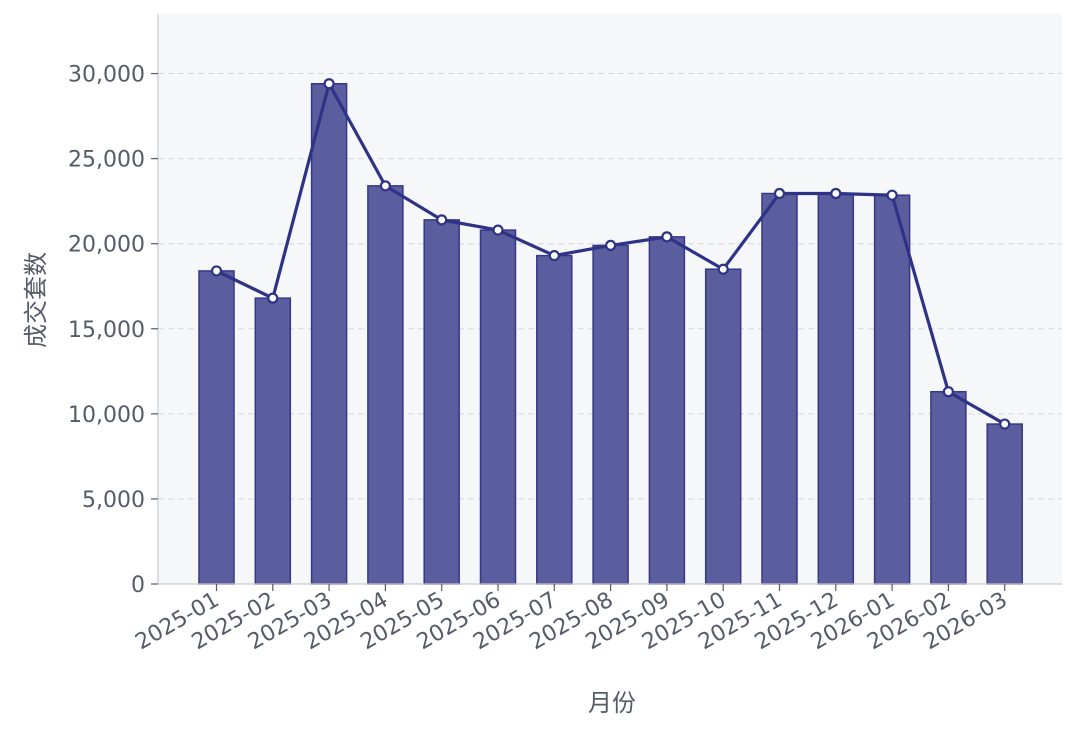 This screenshot has height=734, width=1080. I want to click on y-tick-label: 25,000, so click(106, 160).